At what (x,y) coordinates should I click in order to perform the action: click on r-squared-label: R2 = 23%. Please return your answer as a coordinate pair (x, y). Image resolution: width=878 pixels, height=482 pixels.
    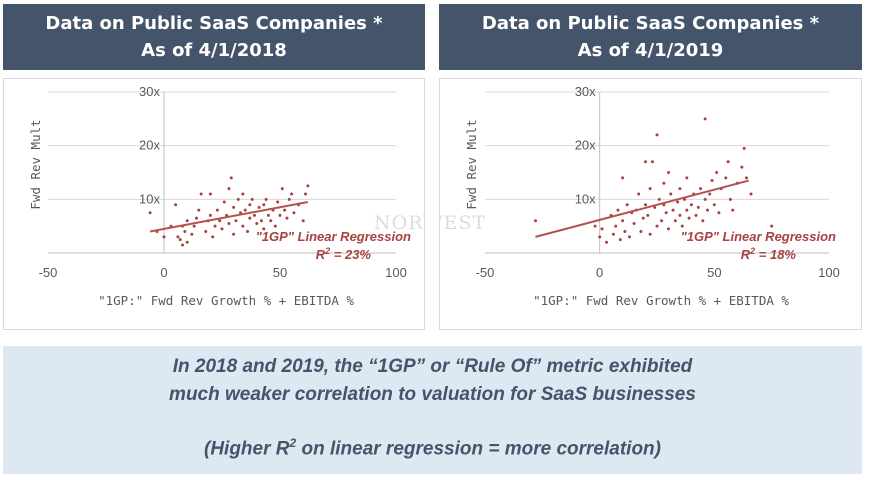
    Looking at the image, I should click on (344, 254).